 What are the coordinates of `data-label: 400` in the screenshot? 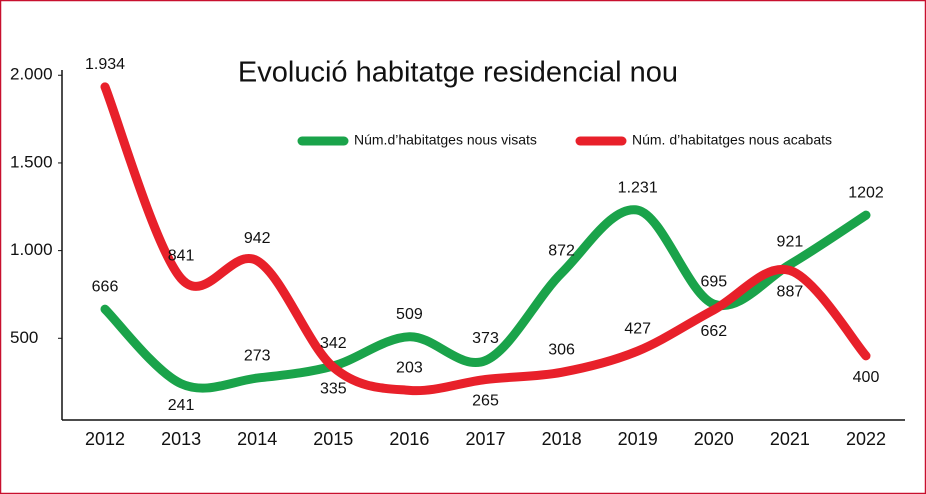 It's located at (866, 377).